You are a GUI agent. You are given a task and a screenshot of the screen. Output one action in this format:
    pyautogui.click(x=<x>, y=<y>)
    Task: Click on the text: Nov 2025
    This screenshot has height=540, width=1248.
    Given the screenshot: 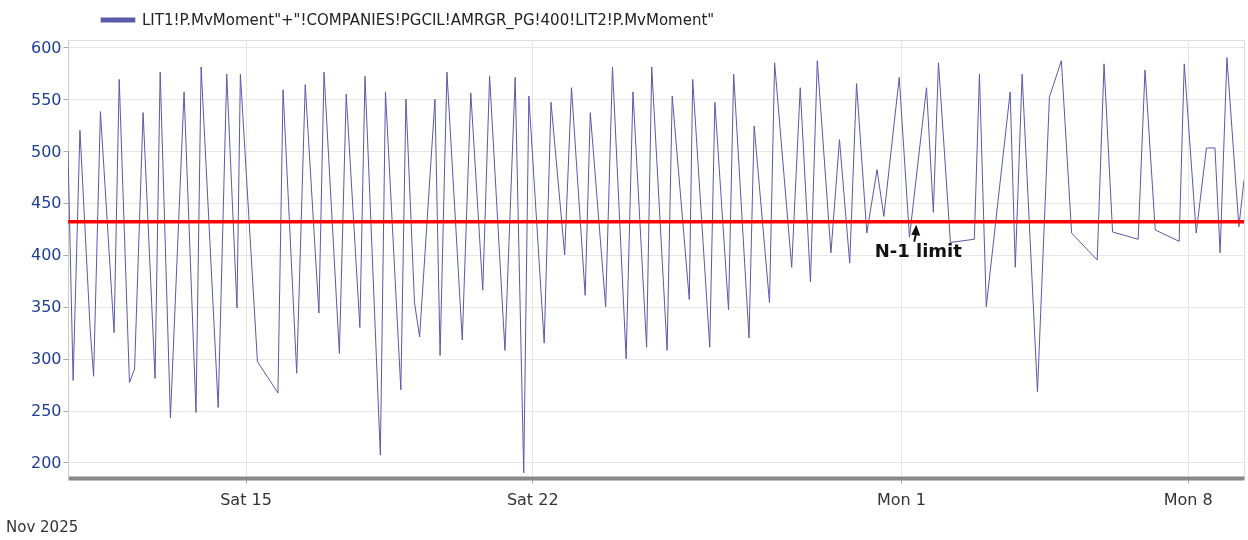 What is the action you would take?
    pyautogui.click(x=42, y=527)
    